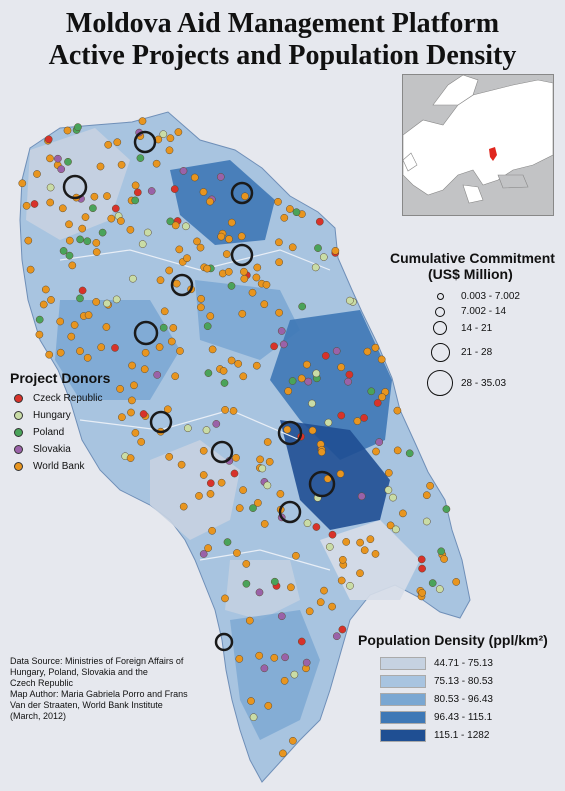 Image resolution: width=565 pixels, height=791 pixels. What do you see at coordinates (18, 398) in the screenshot?
I see `czech-dot-icon` at bounding box center [18, 398].